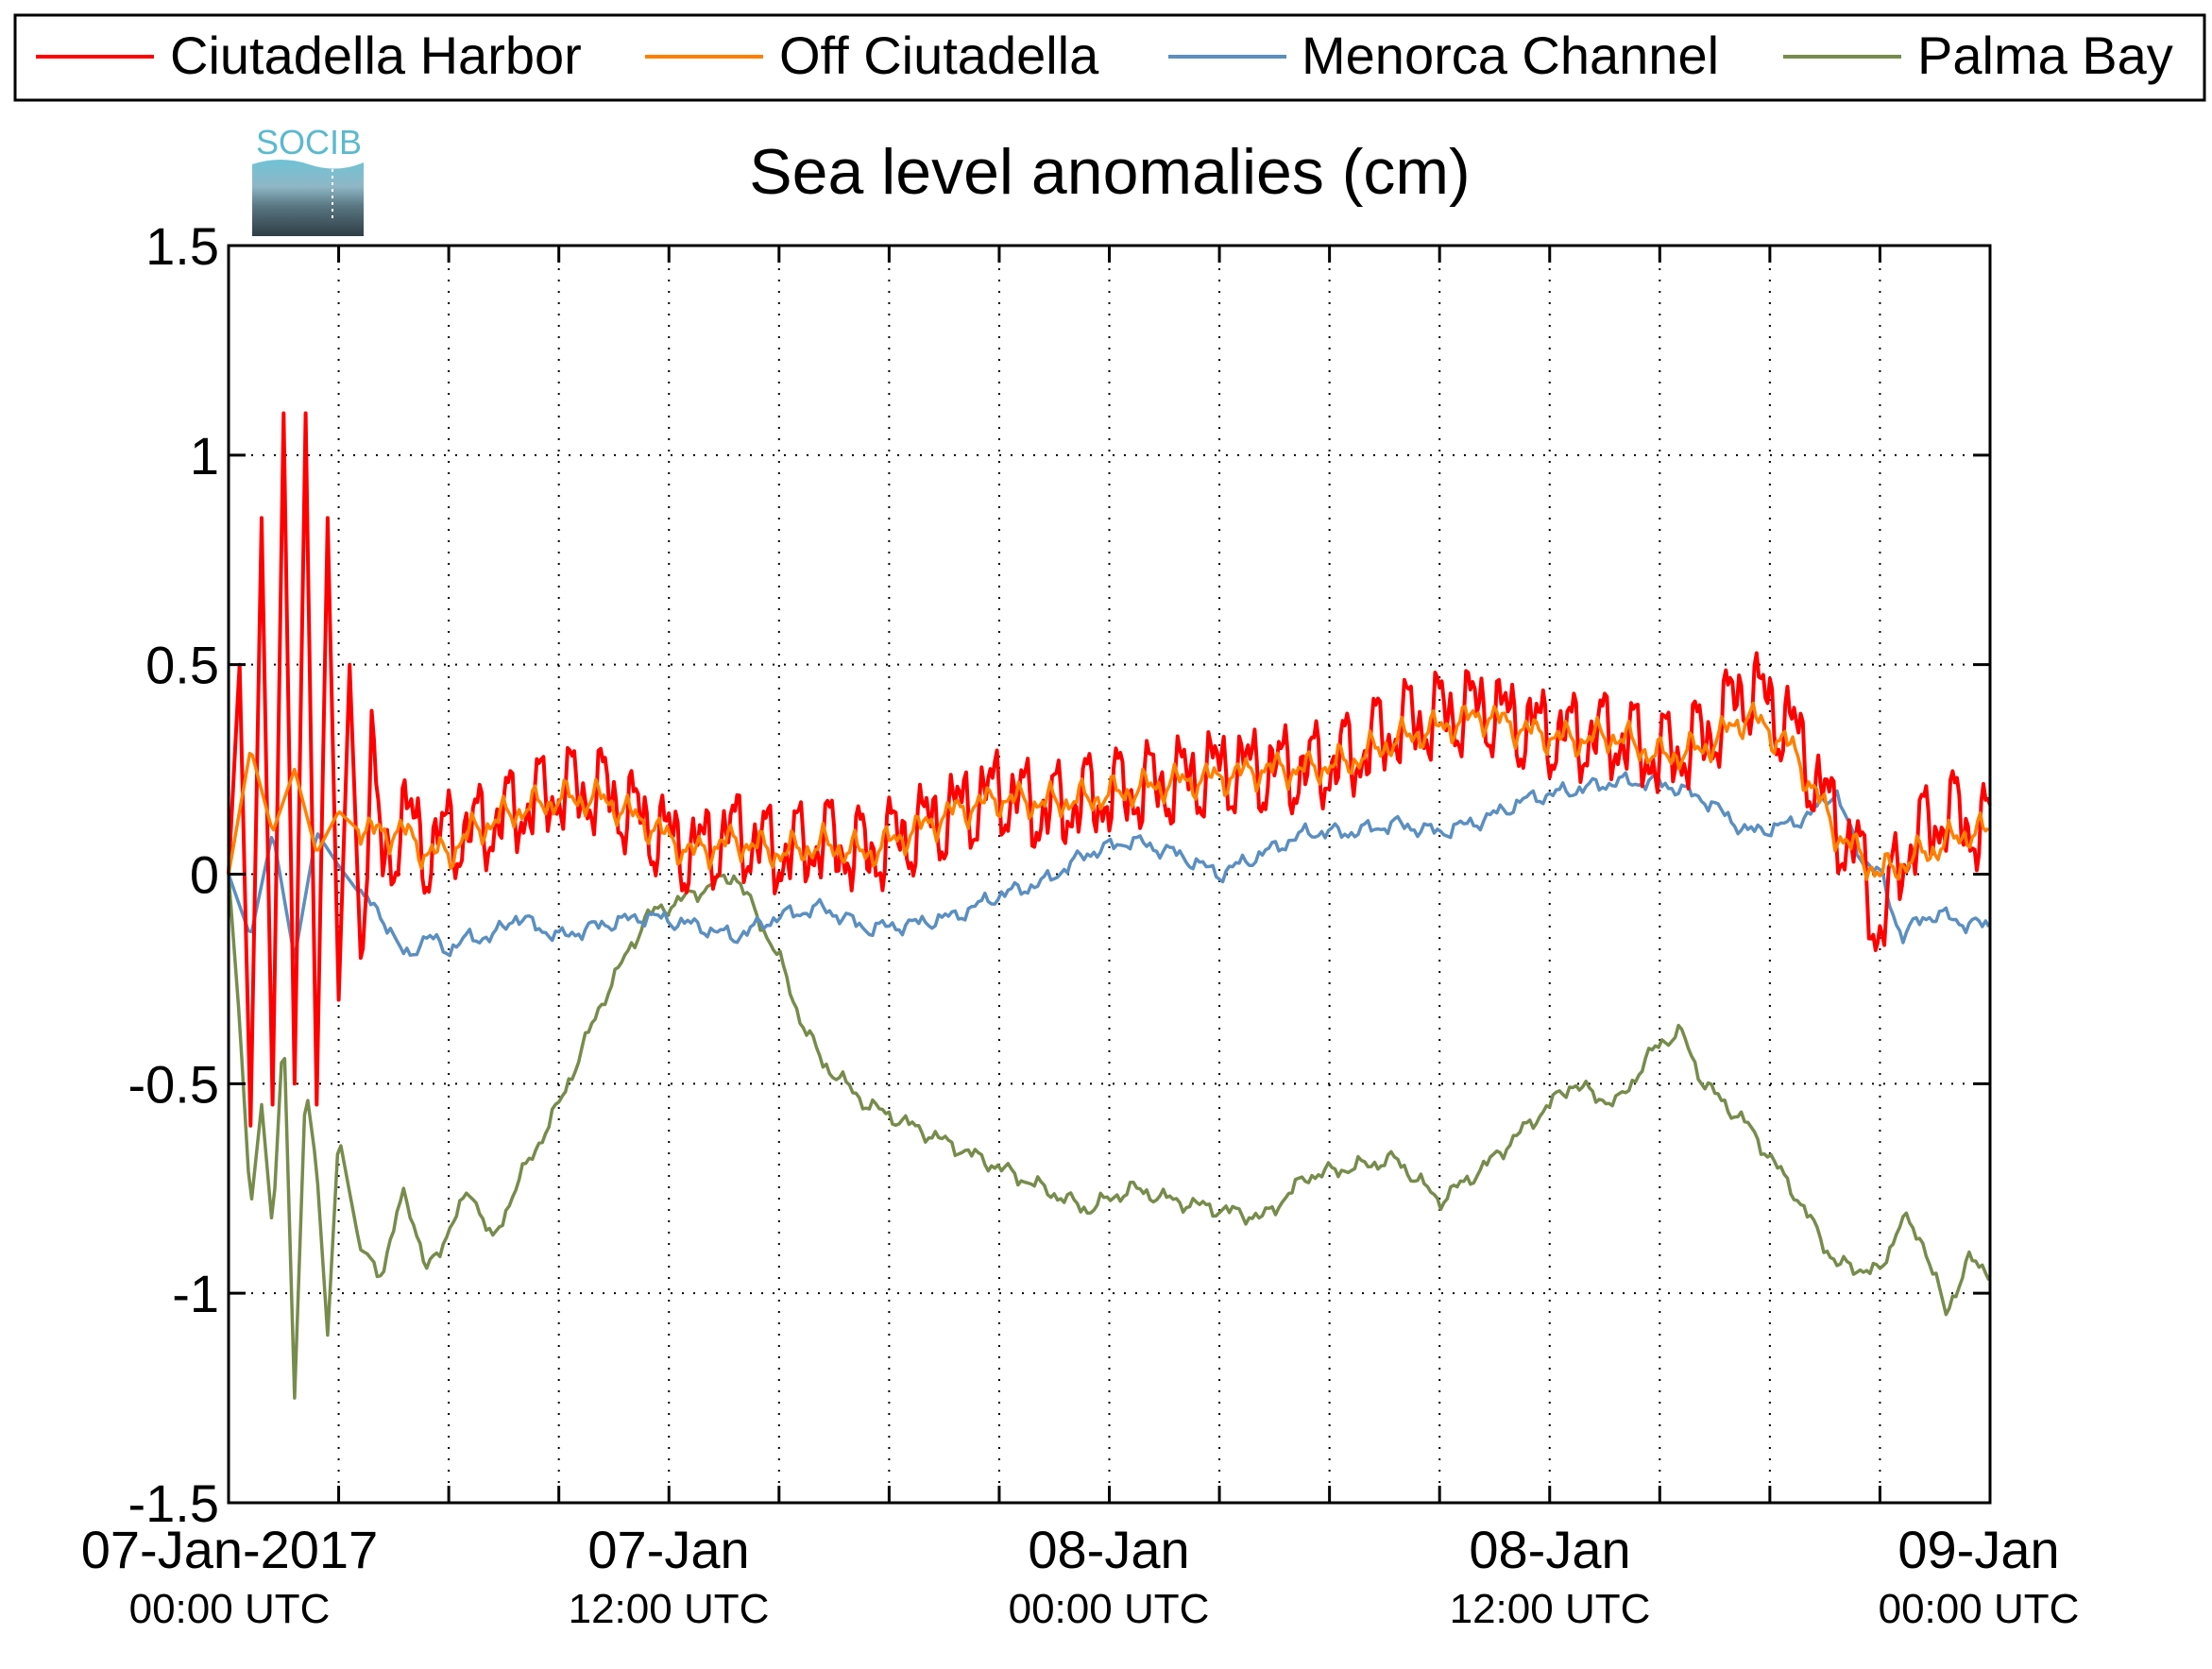 This screenshot has height=1669, width=2212. Describe the element at coordinates (229, 1550) in the screenshot. I see `x-tick-label-0: 07-Jan-2017` at that location.